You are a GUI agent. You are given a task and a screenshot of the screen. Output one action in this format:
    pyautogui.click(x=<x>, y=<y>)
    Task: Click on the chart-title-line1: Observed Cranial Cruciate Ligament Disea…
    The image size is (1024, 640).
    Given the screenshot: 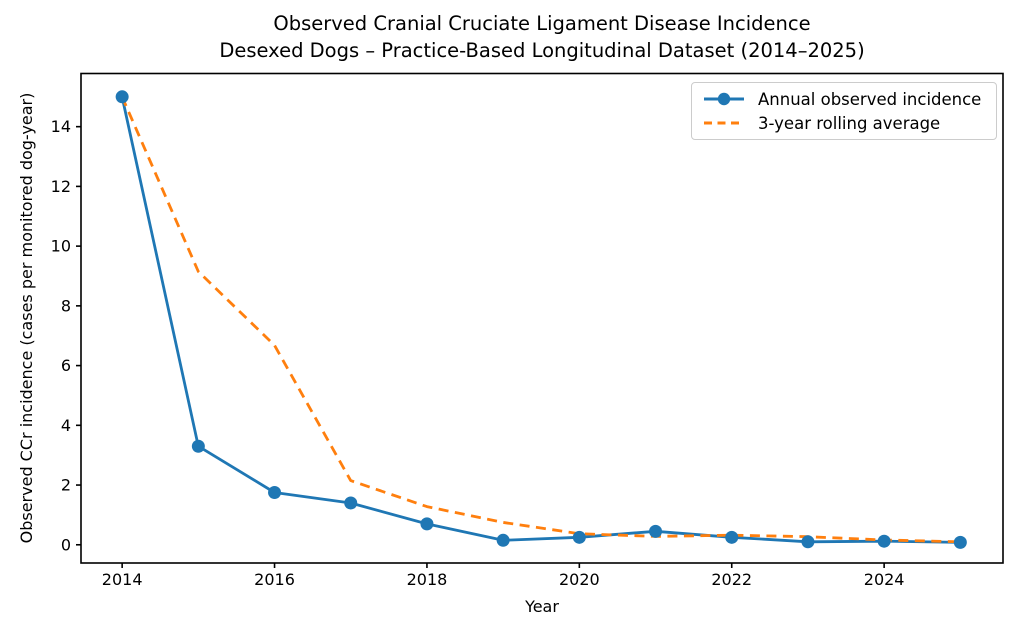 What is the action you would take?
    pyautogui.click(x=542, y=23)
    